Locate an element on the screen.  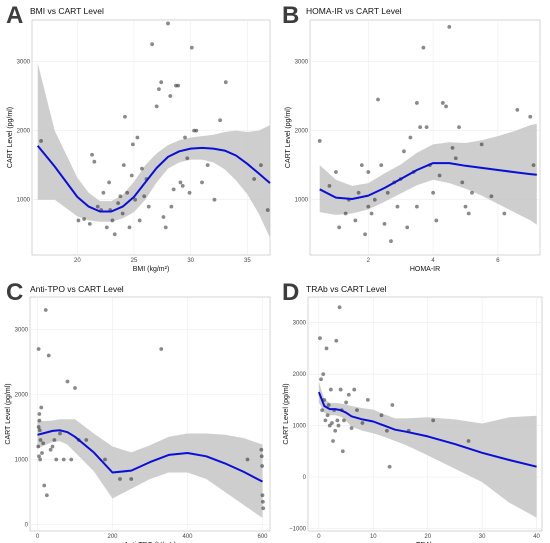
x-tick-label: 400 is located at coordinates (187, 537).